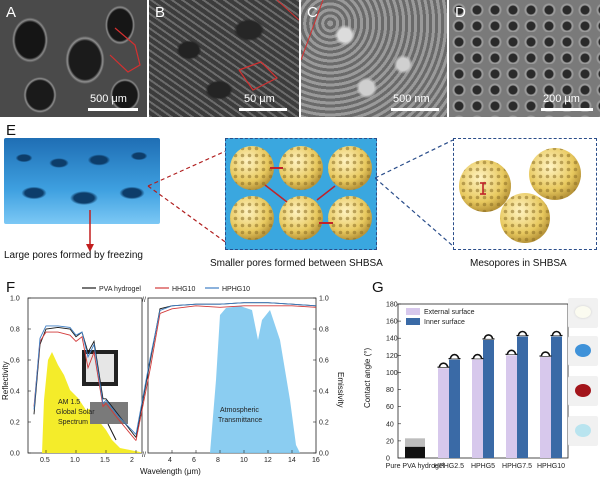  I want to click on x-tick-label-right: 12, so click(268, 460).